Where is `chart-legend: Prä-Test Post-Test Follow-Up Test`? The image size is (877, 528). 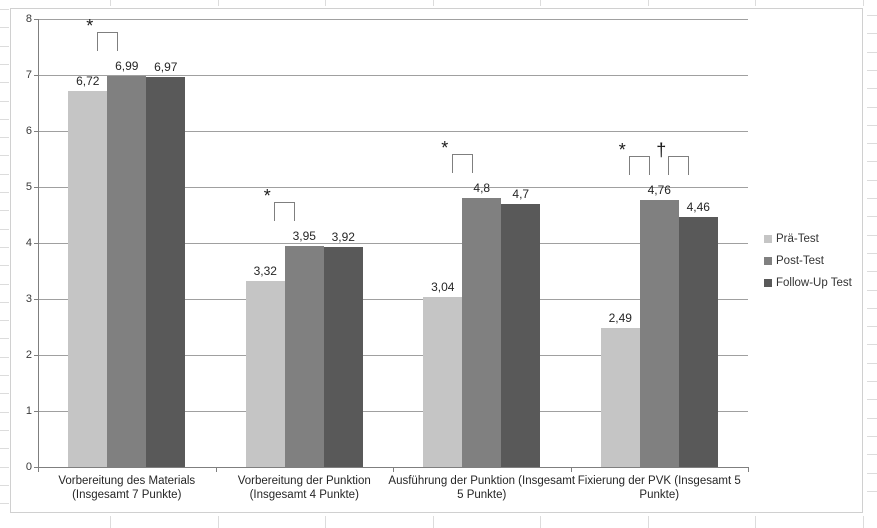
chart-legend: Prä-Test Post-Test Follow-Up Test is located at coordinates (808, 266).